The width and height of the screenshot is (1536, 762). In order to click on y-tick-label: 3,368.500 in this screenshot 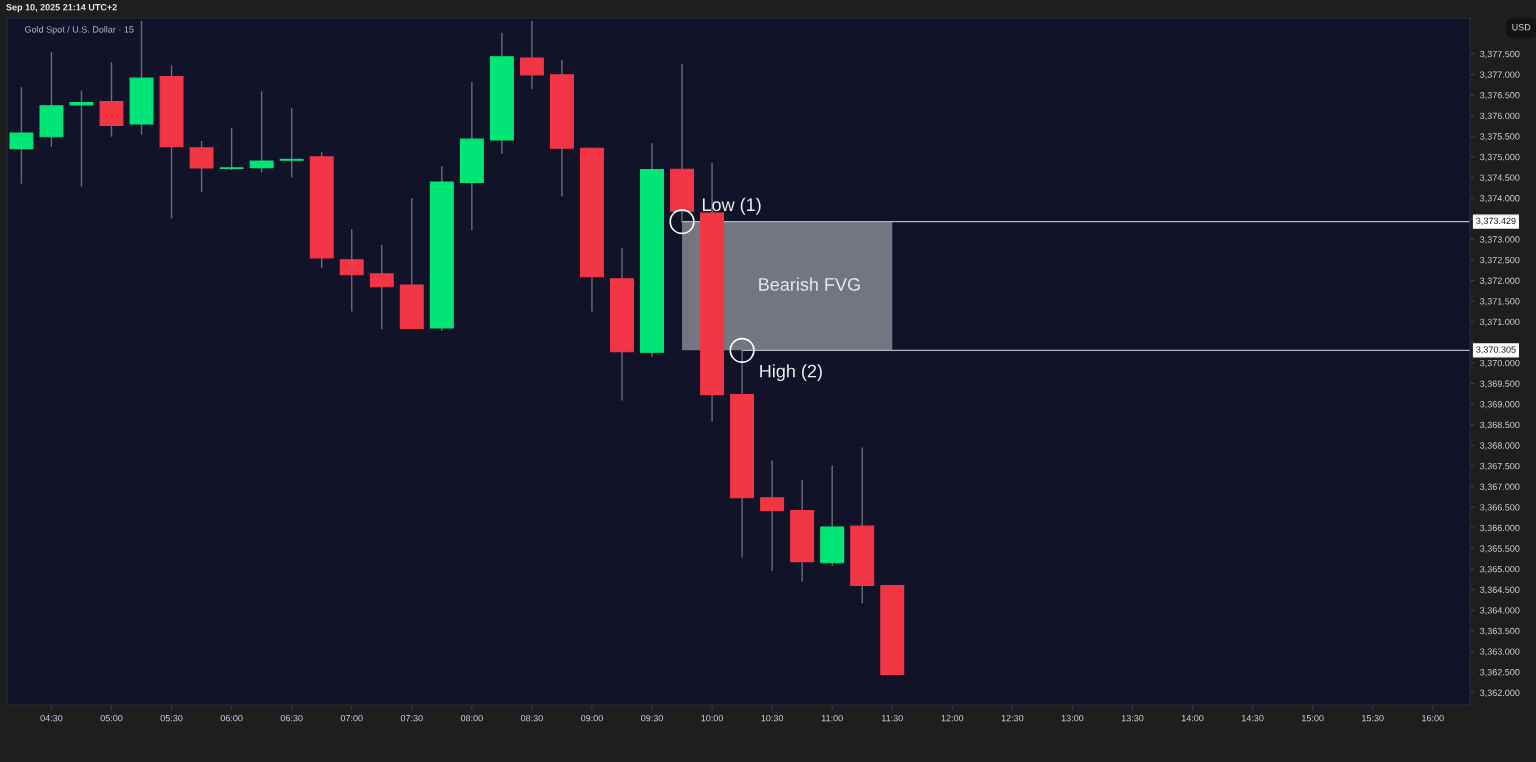, I will do `click(1500, 425)`.